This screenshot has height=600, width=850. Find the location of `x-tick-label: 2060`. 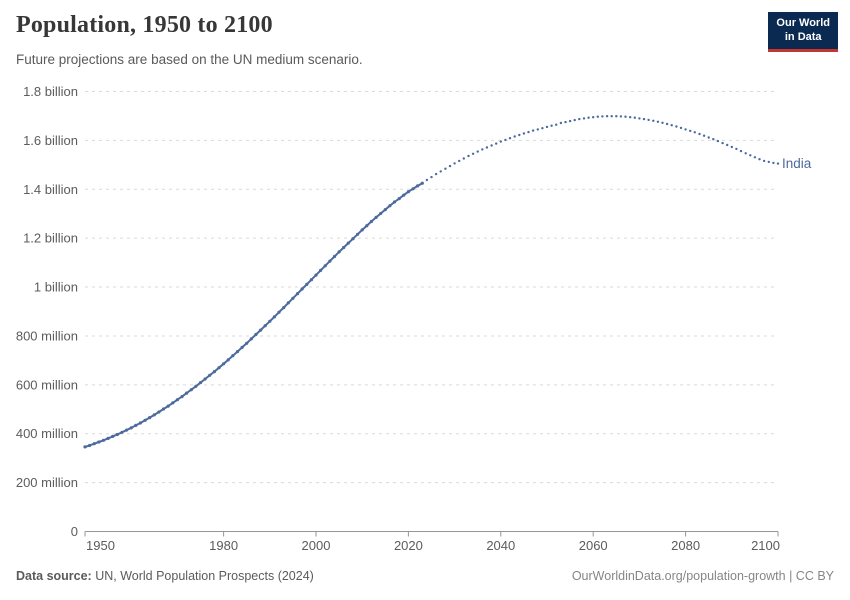

x-tick-label: 2060 is located at coordinates (593, 545).